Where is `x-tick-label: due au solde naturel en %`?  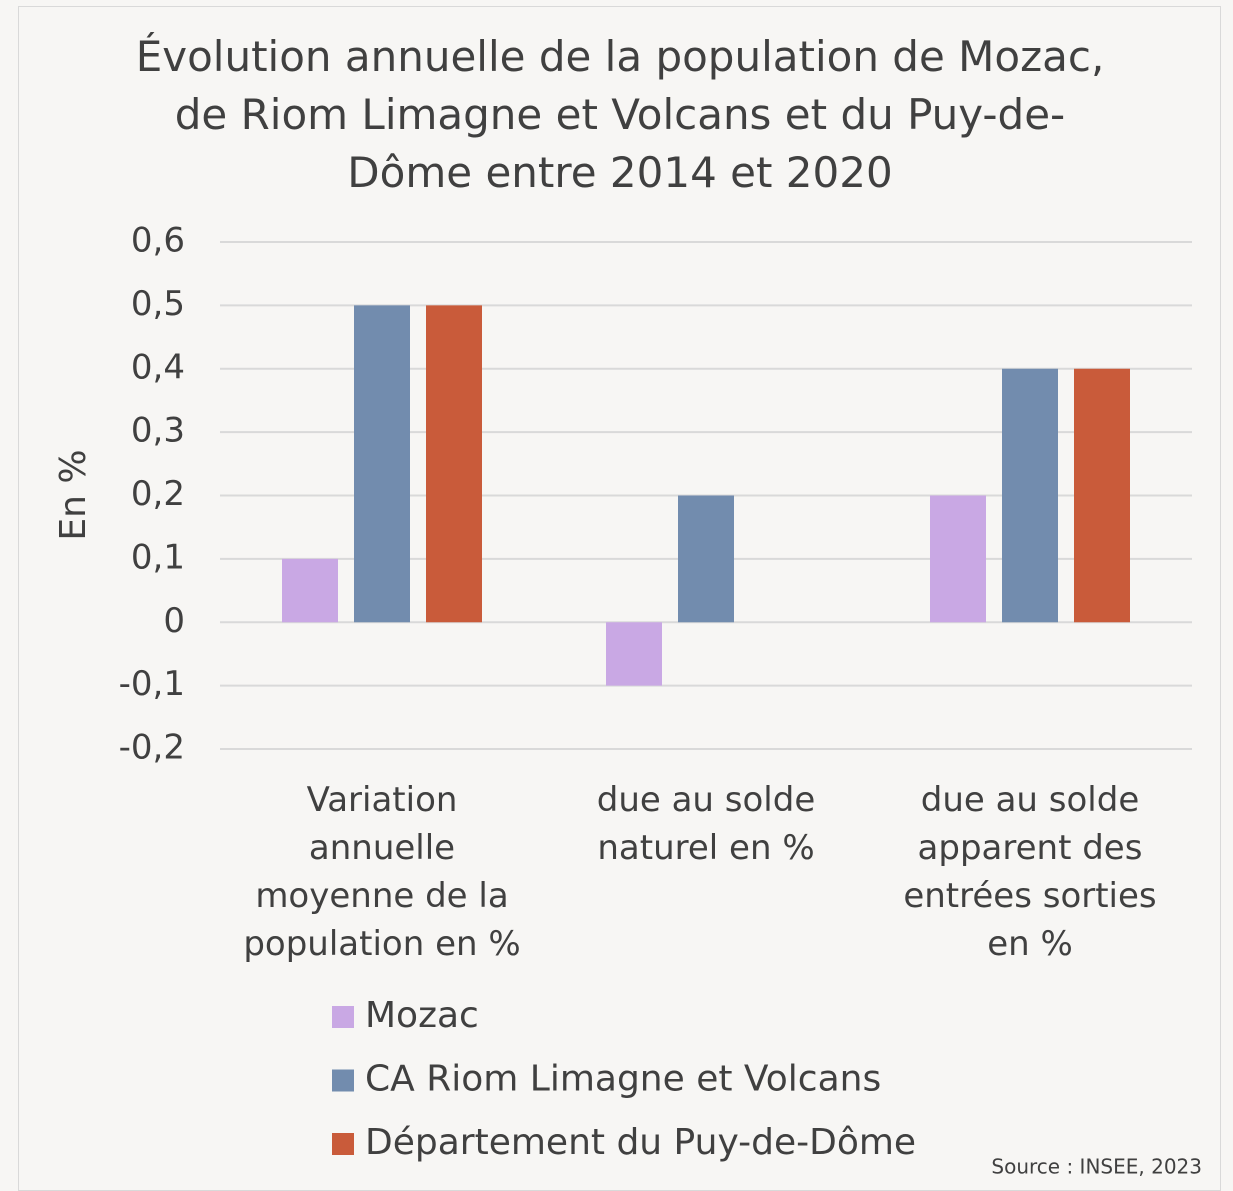
x-tick-label: due au solde naturel en % is located at coordinates (706, 824).